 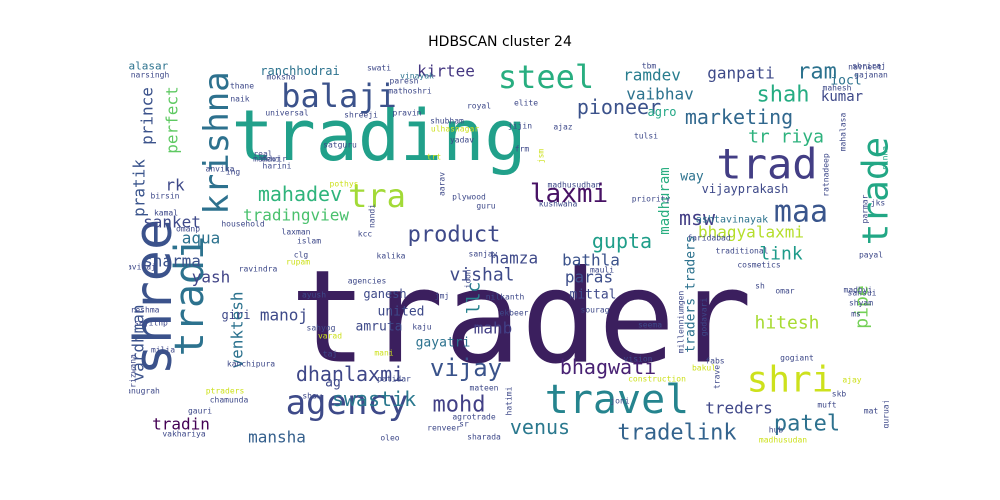 I want to click on word-icon: icon, so click(x=468, y=278).